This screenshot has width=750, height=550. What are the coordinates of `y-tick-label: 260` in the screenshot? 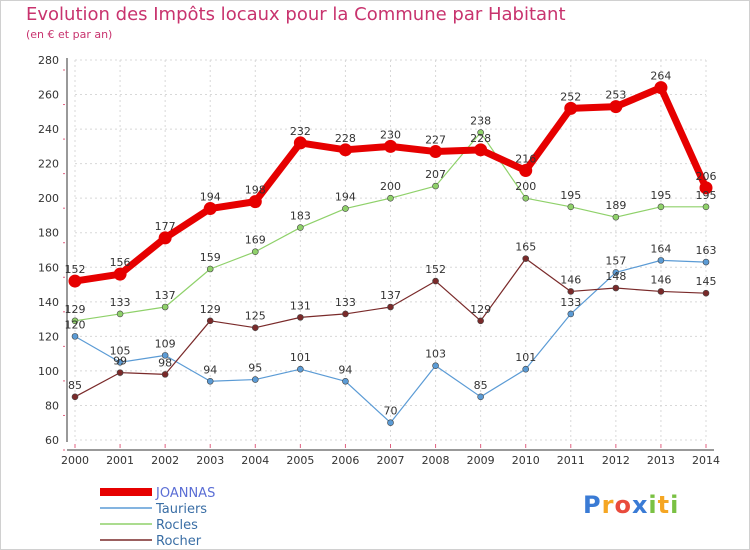 It's located at (48, 95).